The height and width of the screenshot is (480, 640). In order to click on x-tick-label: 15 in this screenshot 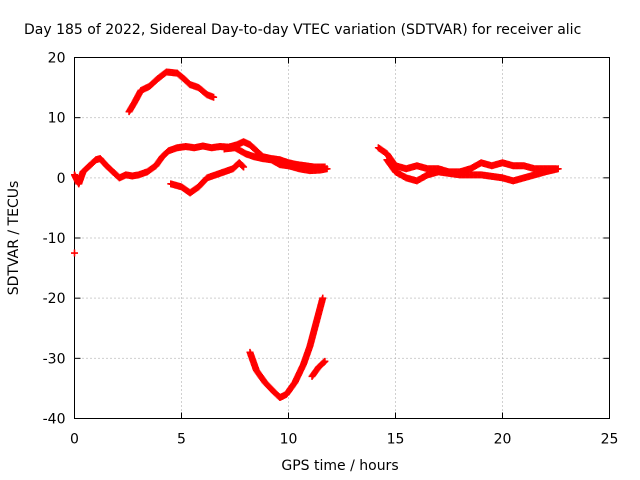, I will do `click(396, 440)`.